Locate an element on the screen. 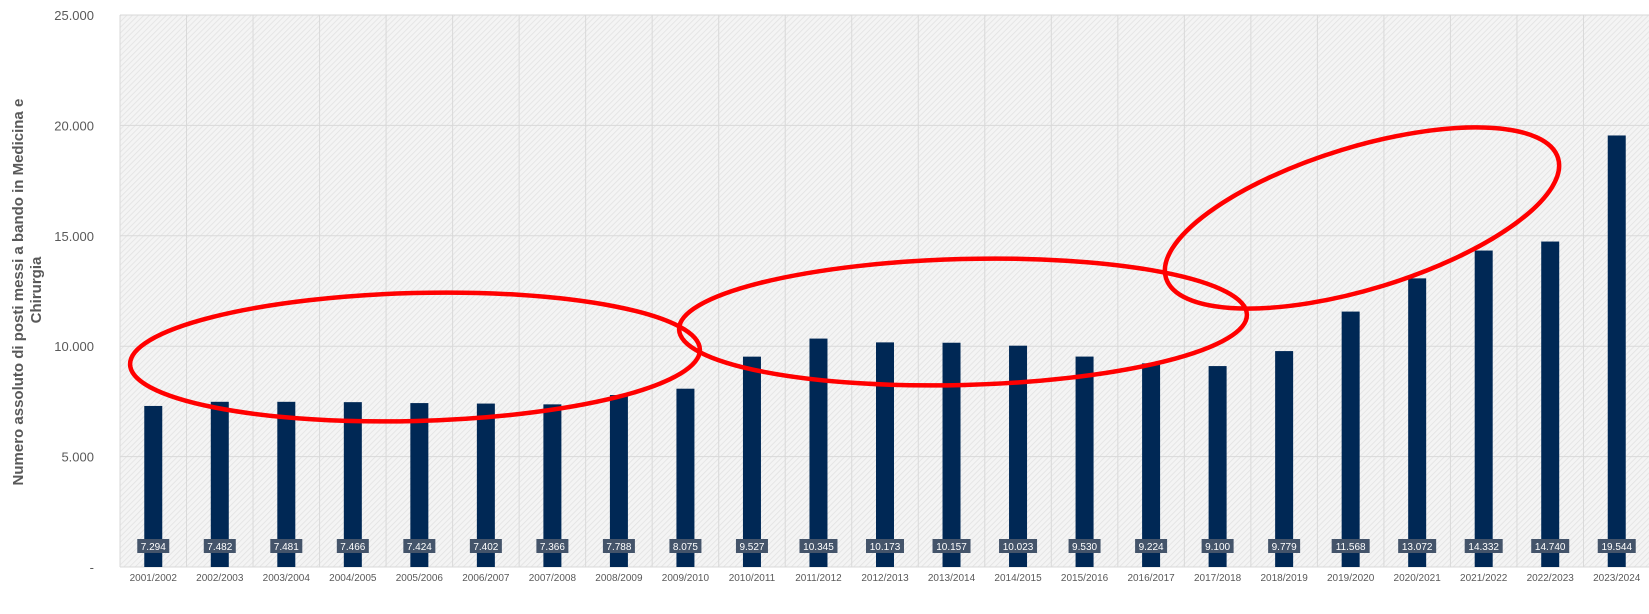  x-tick-label: 2017/2018 is located at coordinates (1218, 578).